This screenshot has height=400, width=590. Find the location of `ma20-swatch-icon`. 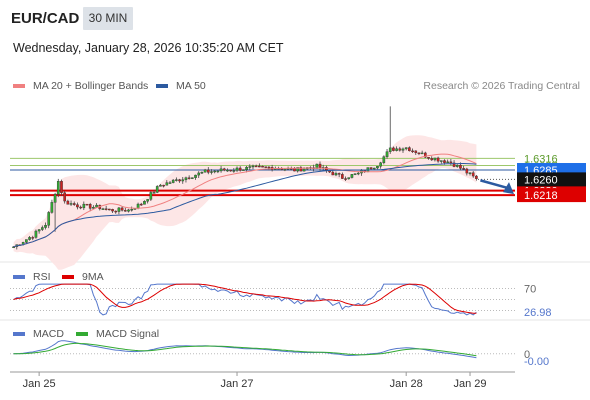

ma20-swatch-icon is located at coordinates (19, 86).